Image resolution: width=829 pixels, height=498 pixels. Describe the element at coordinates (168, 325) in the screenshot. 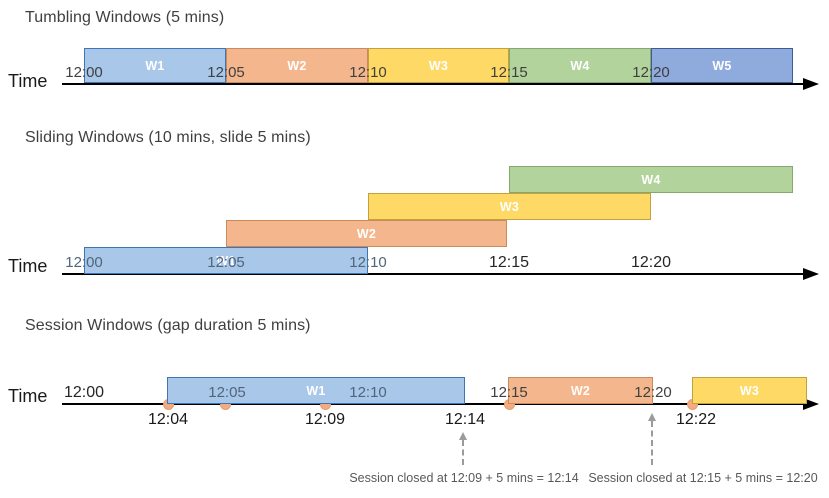

I see `diagram-title: Session Windows (gap duration 5 mins)` at that location.